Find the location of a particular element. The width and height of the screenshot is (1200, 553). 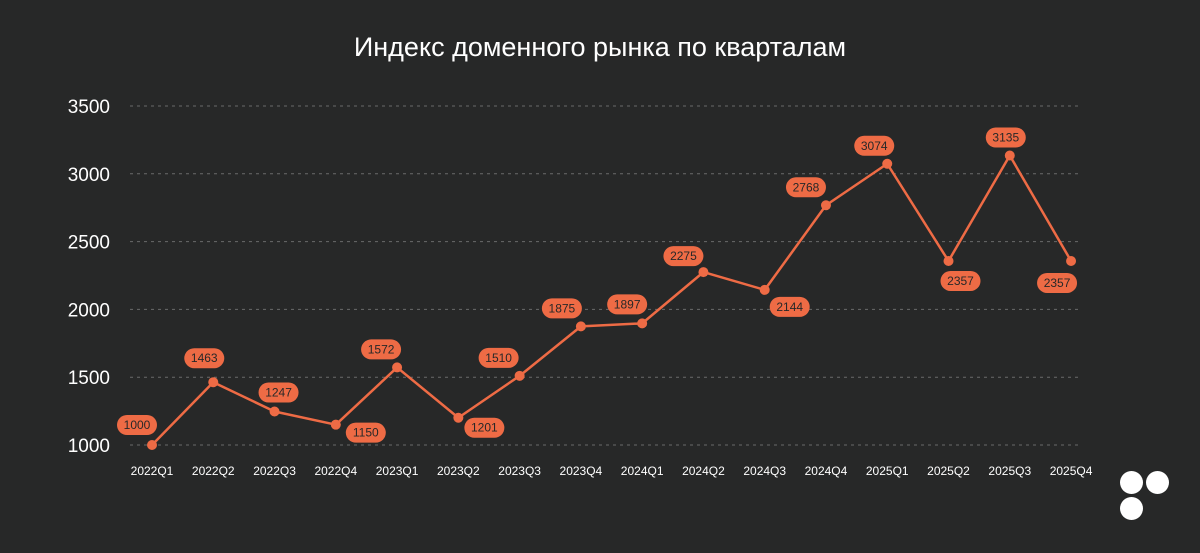

x-tick-label: 2023Q4 is located at coordinates (581, 471).